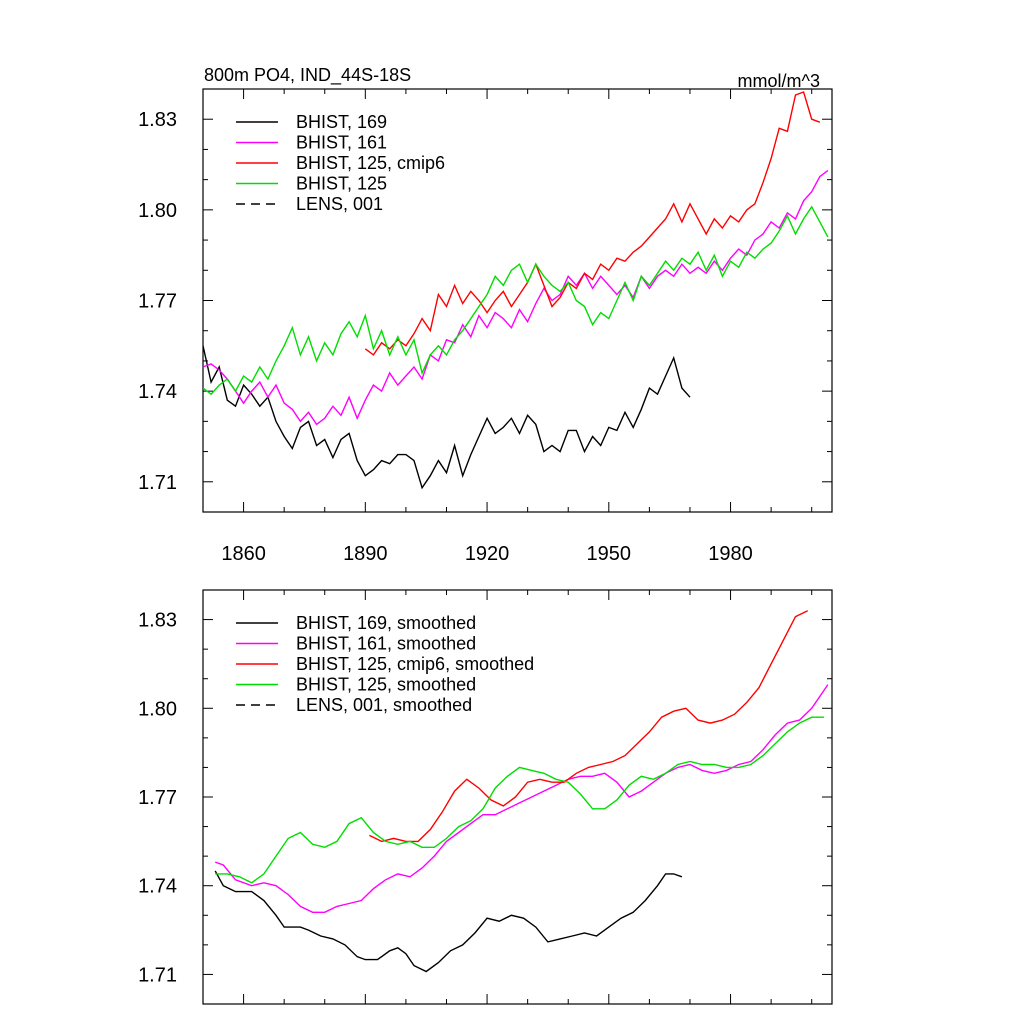 The height and width of the screenshot is (1024, 1024). I want to click on legend-label: BHIST, 125, so click(341, 184).